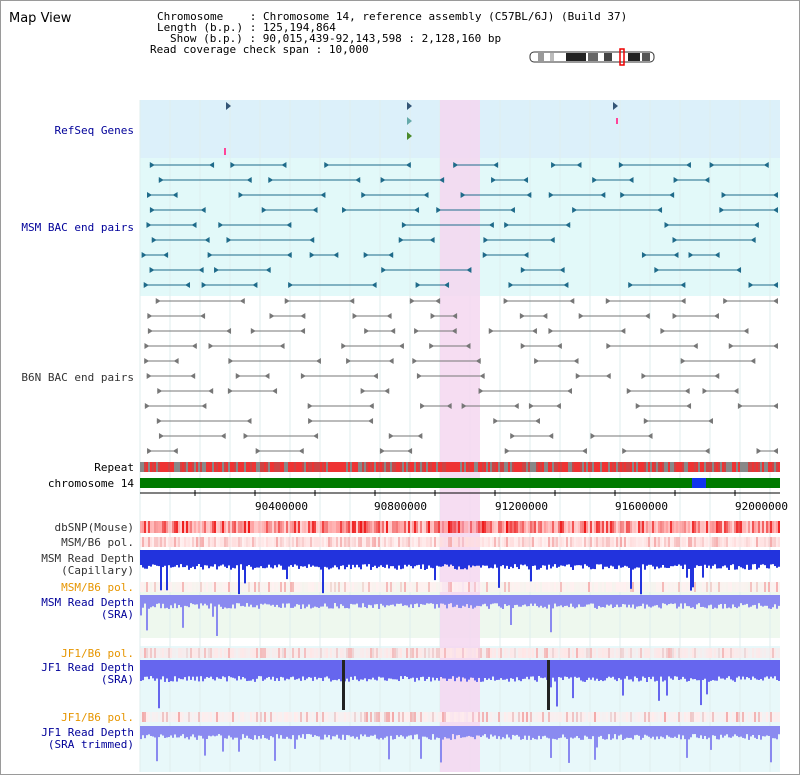  Describe the element at coordinates (97, 587) in the screenshot. I see `track-label-msm-b6-pol-2: MSM/B6 pol.` at that location.